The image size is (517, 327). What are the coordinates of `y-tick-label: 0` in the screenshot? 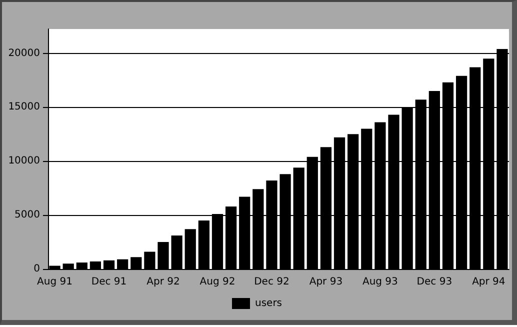 It's located at (37, 269).